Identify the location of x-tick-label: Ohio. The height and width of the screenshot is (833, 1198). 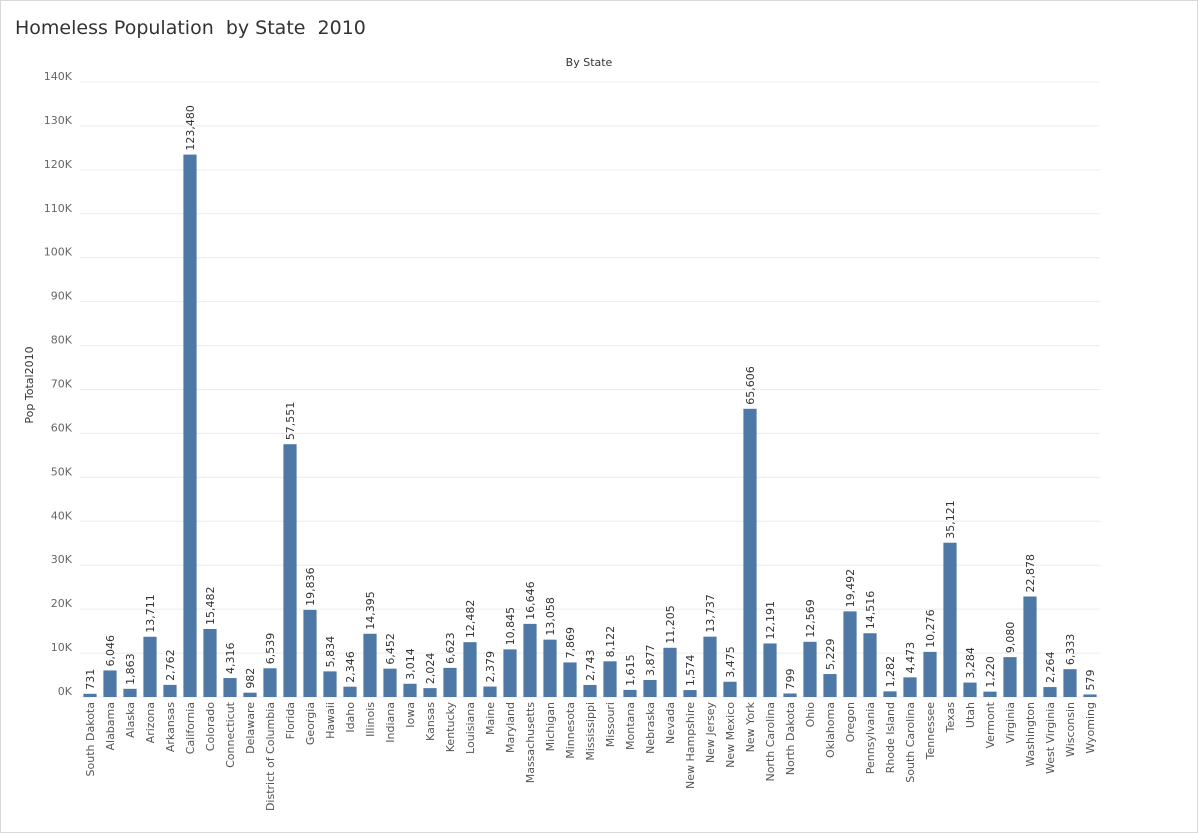
(810, 715).